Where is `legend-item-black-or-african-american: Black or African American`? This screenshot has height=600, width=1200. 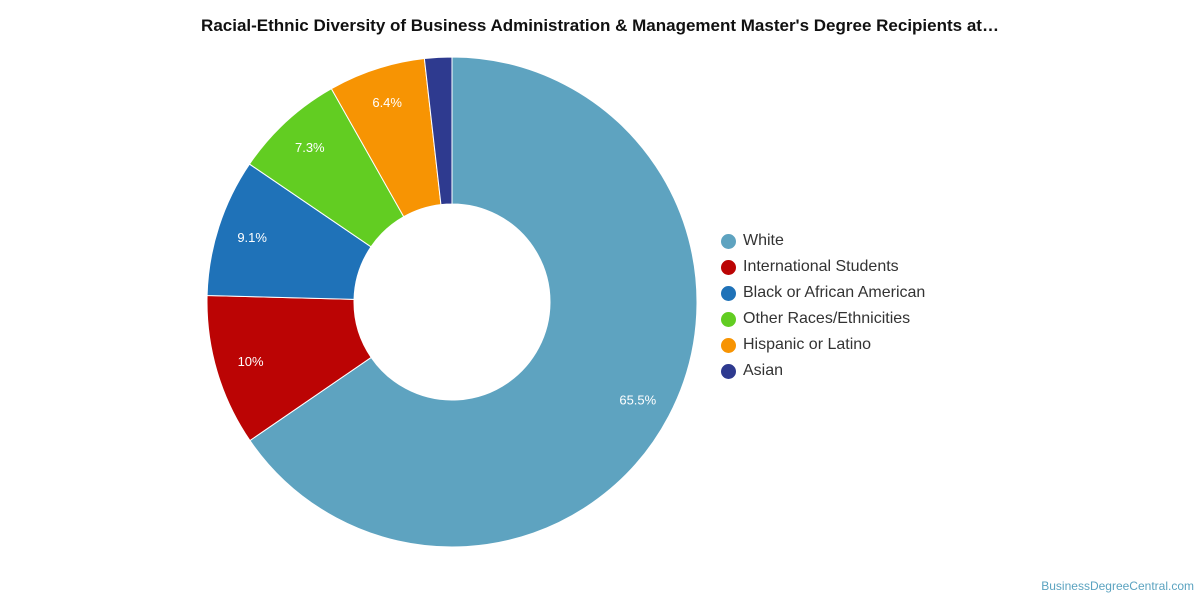
legend-item-black-or-african-american: Black or African American is located at coordinates (823, 293).